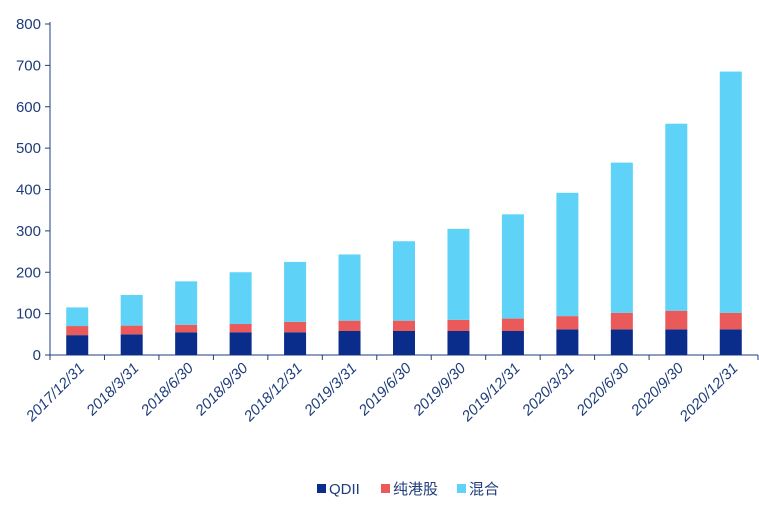  What do you see at coordinates (484, 489) in the screenshot?
I see `legend-label: 混合` at bounding box center [484, 489].